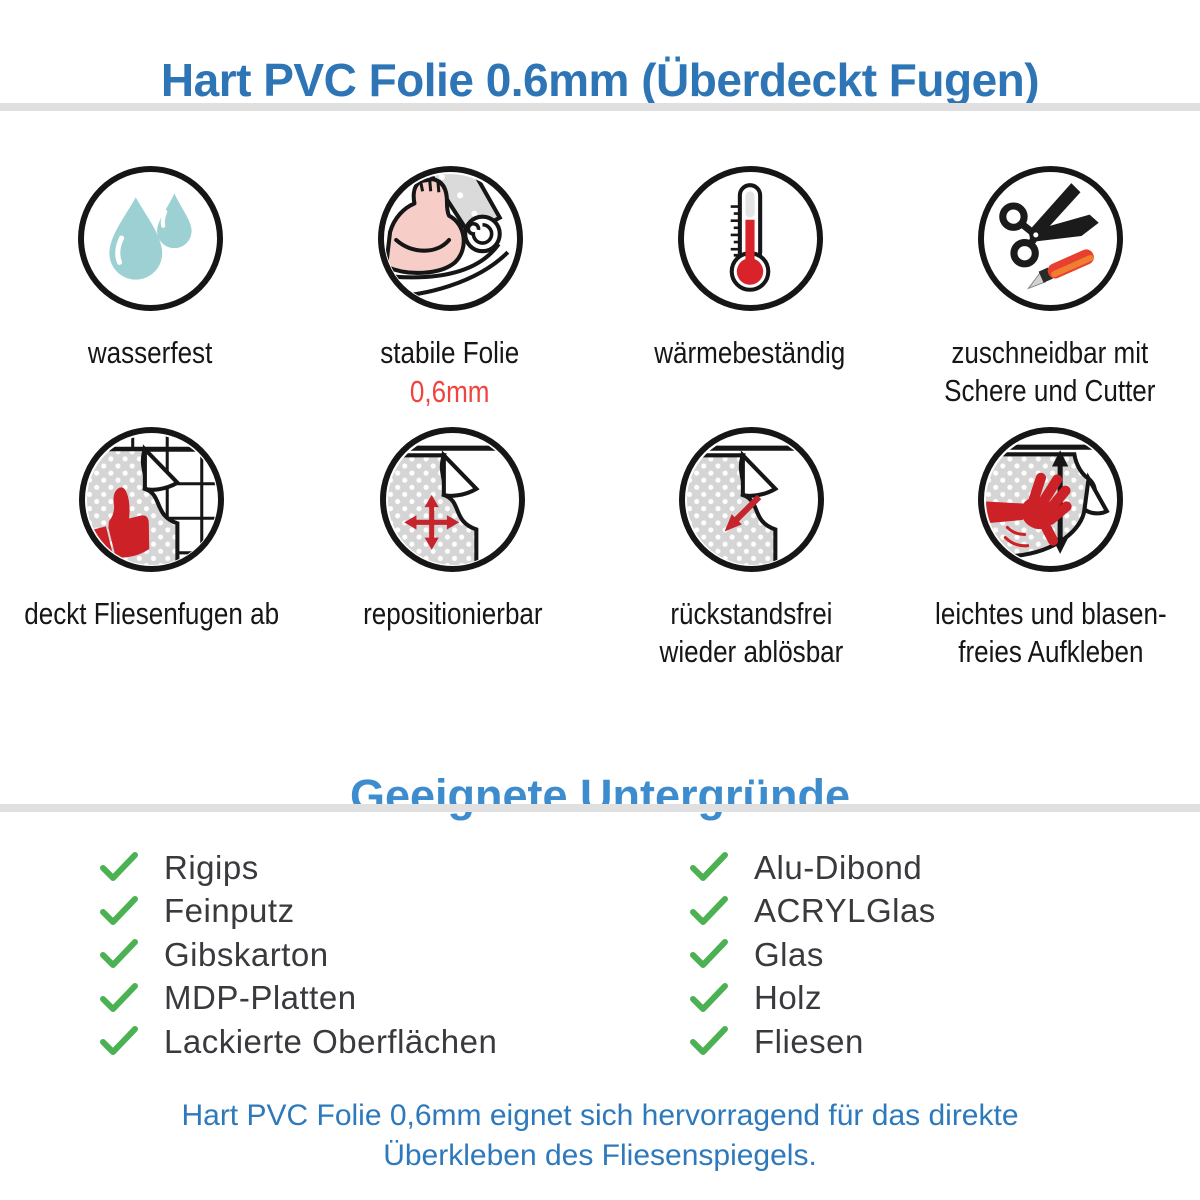 This screenshot has height=1200, width=1200. I want to click on feature-residue-free: rückstandsfrei wieder ablösbar, so click(751, 549).